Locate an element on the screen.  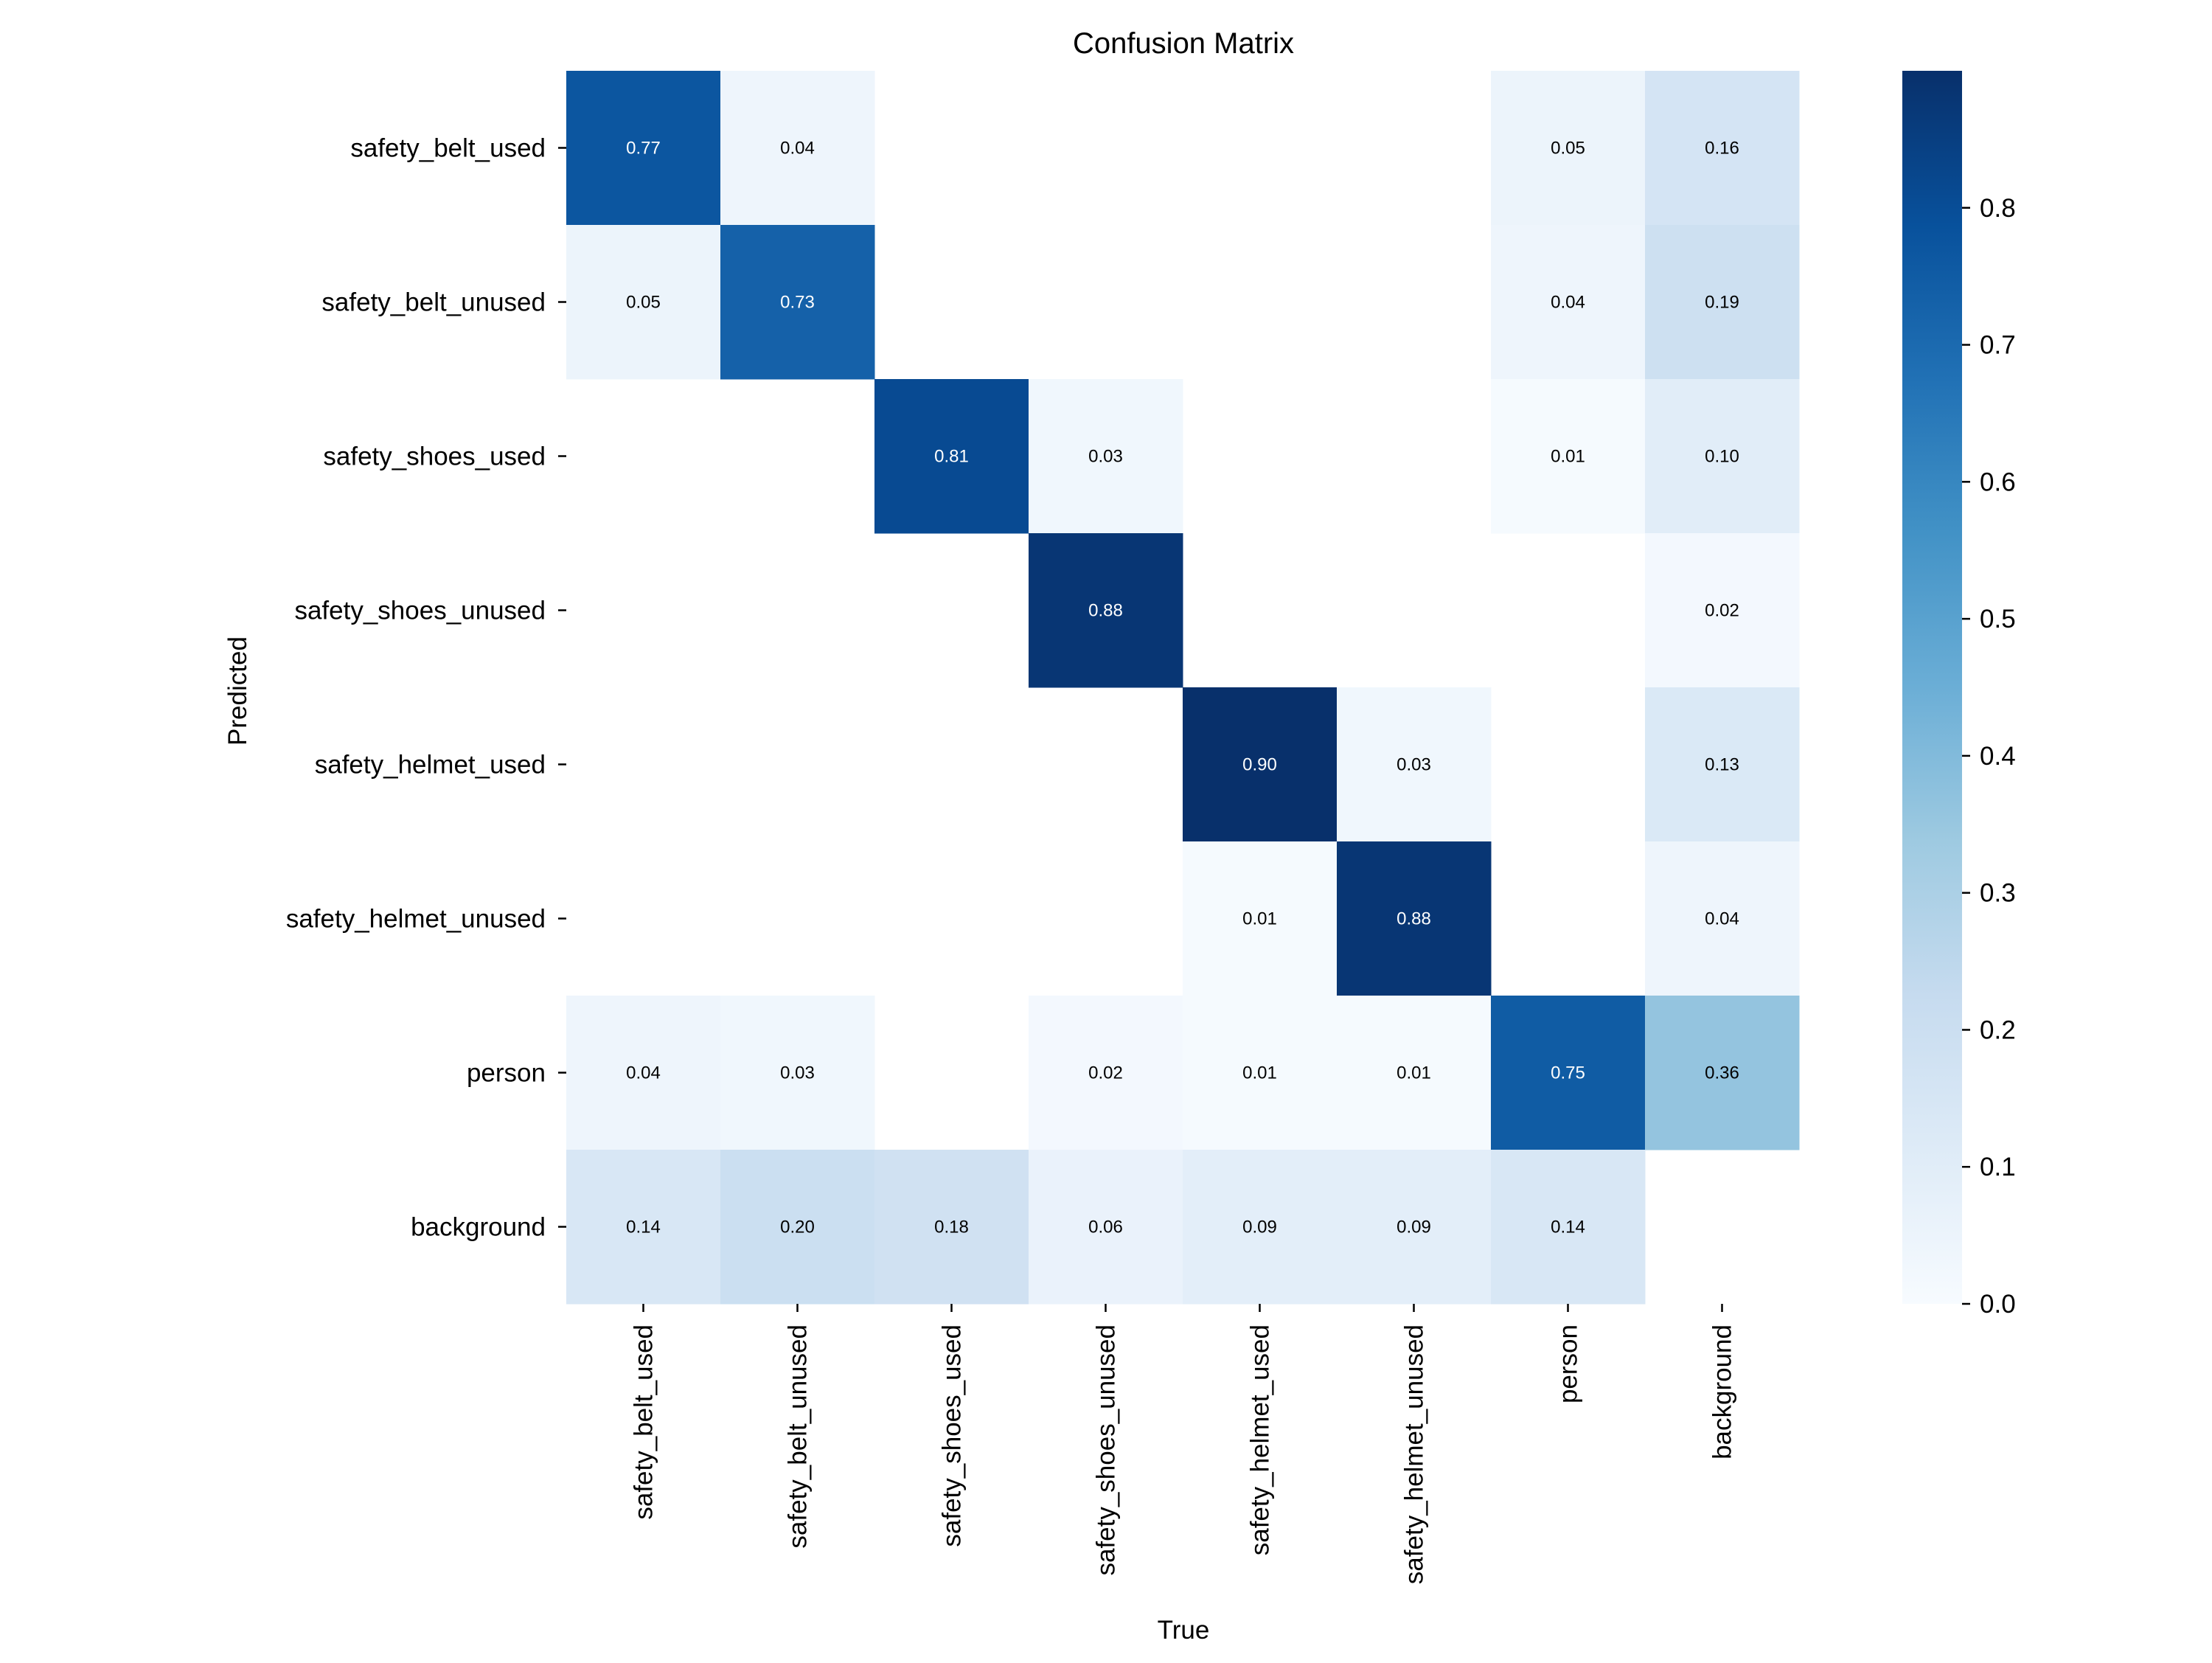
colorbar-tick-label: 0.8 is located at coordinates (1998, 208).